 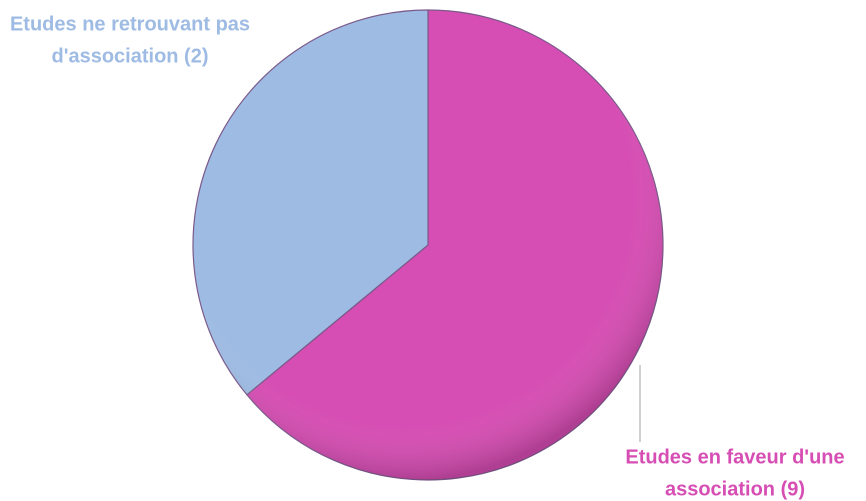 I want to click on slice-label: Etudes ne retrouvant pas, so click(x=130, y=24).